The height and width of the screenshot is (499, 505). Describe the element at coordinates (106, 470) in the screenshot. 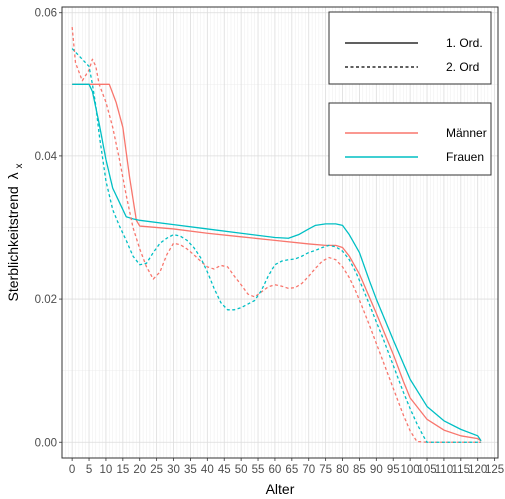

I see `x-tick-label: 10` at that location.